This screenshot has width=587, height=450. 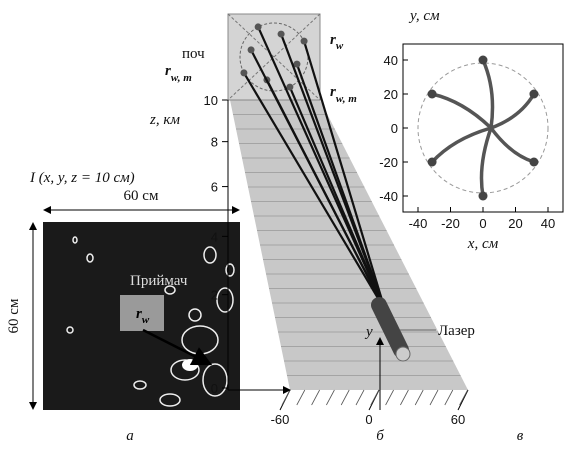 What do you see at coordinates (146, 320) in the screenshot?
I see `vector-sub: w` at bounding box center [146, 320].